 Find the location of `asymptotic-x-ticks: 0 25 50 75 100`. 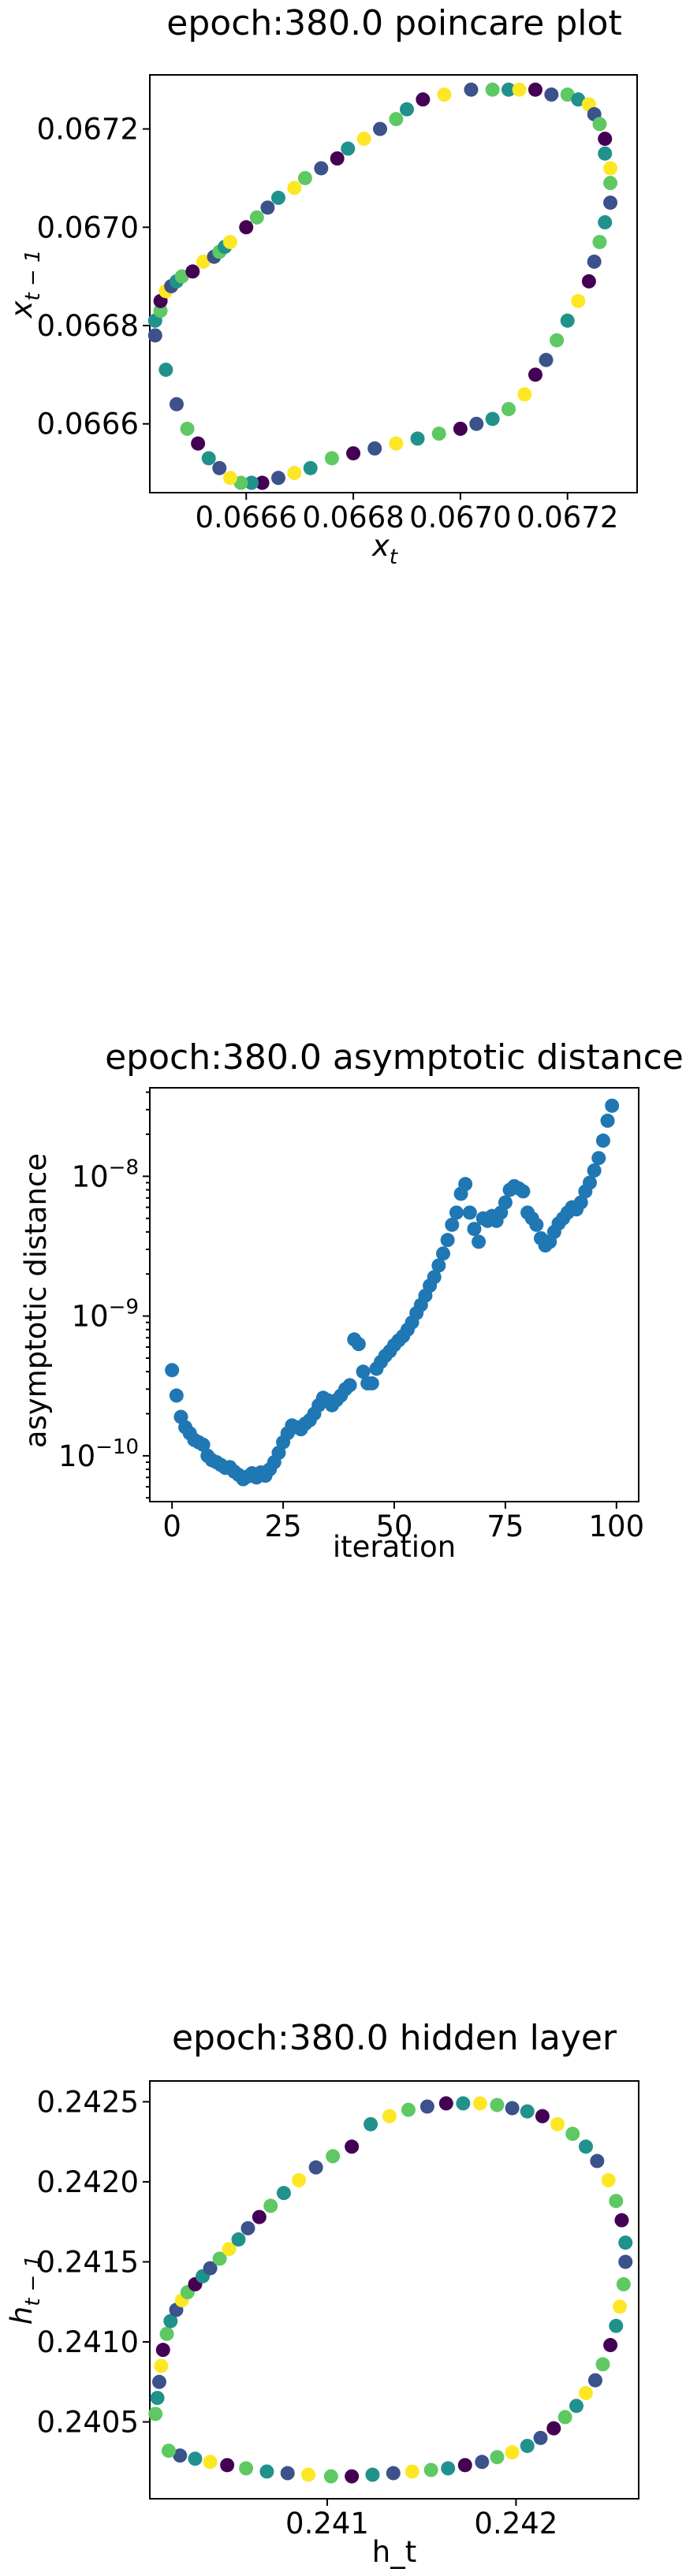

asymptotic-x-ticks: 0 25 50 75 100 is located at coordinates (403, 1522).